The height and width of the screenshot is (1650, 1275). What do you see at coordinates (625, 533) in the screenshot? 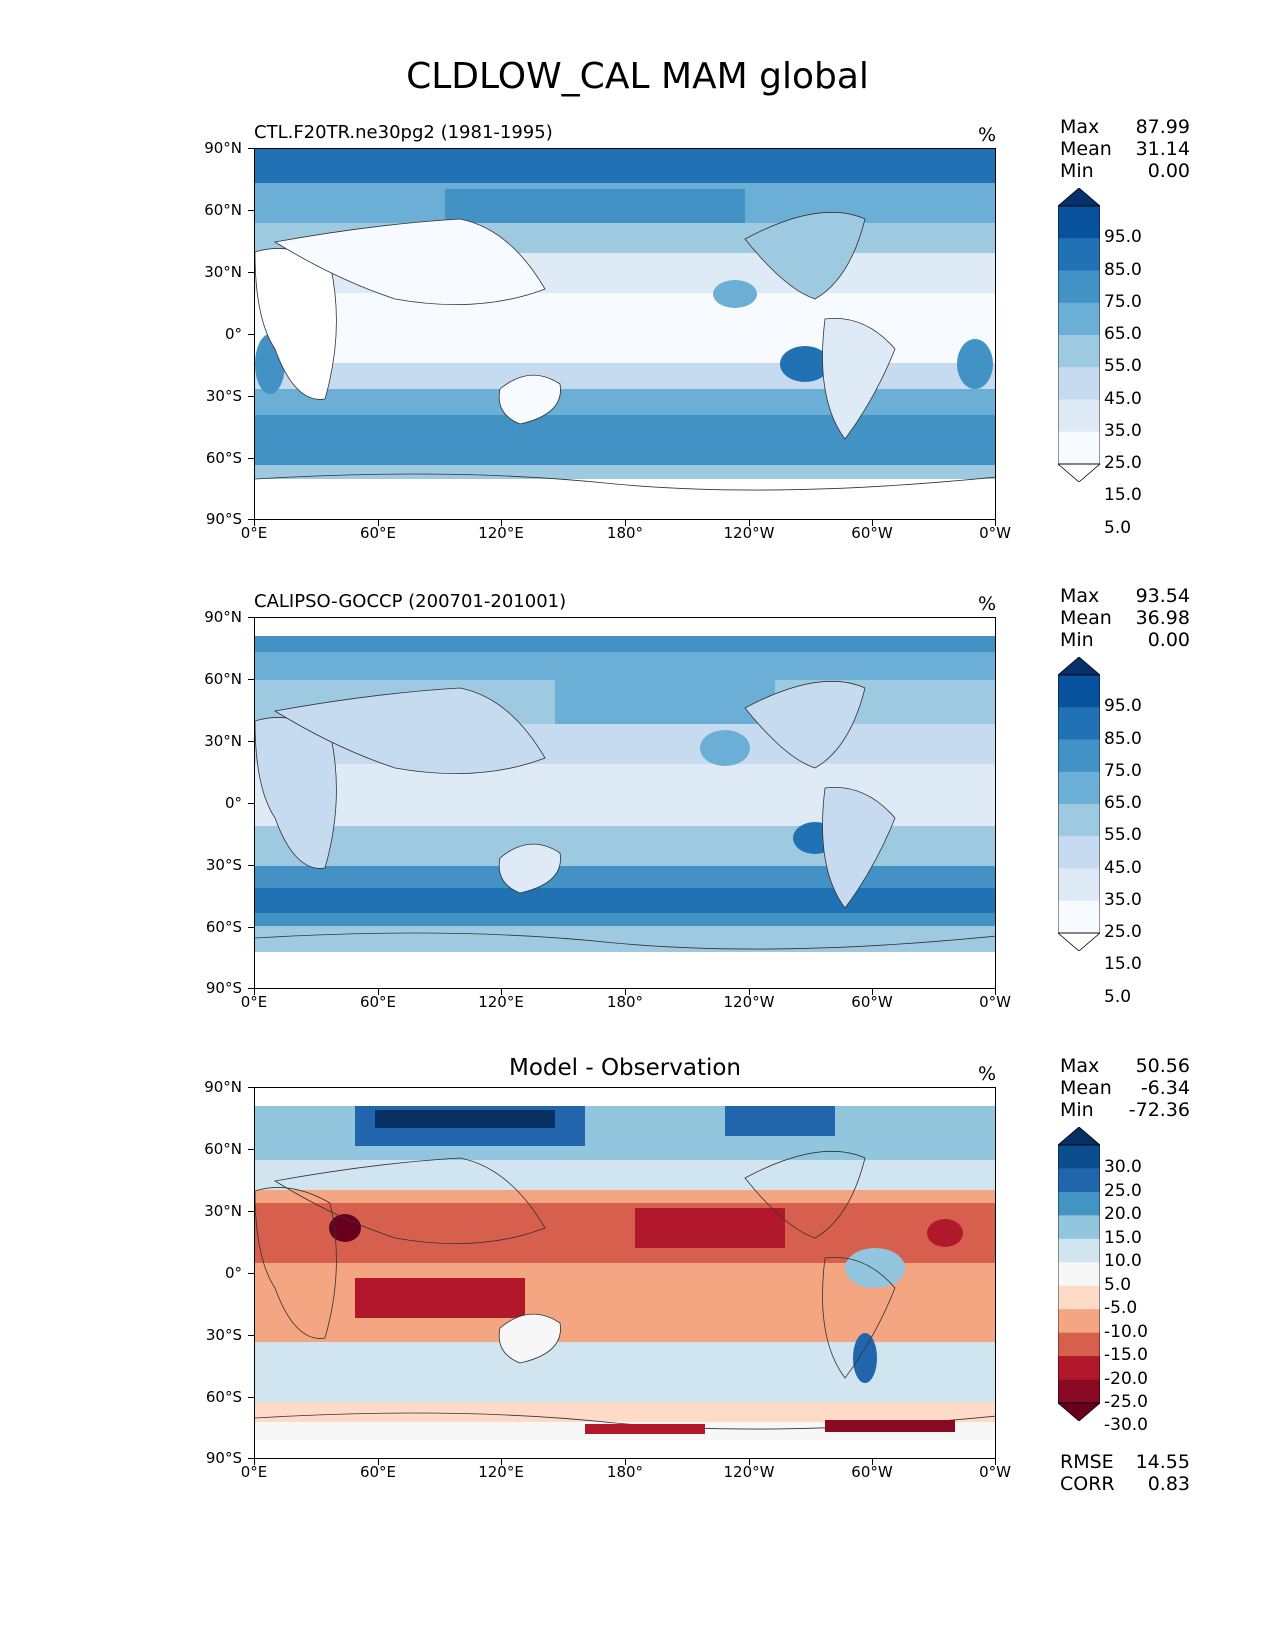
I see `lon-tick-label: 180°` at bounding box center [625, 533].